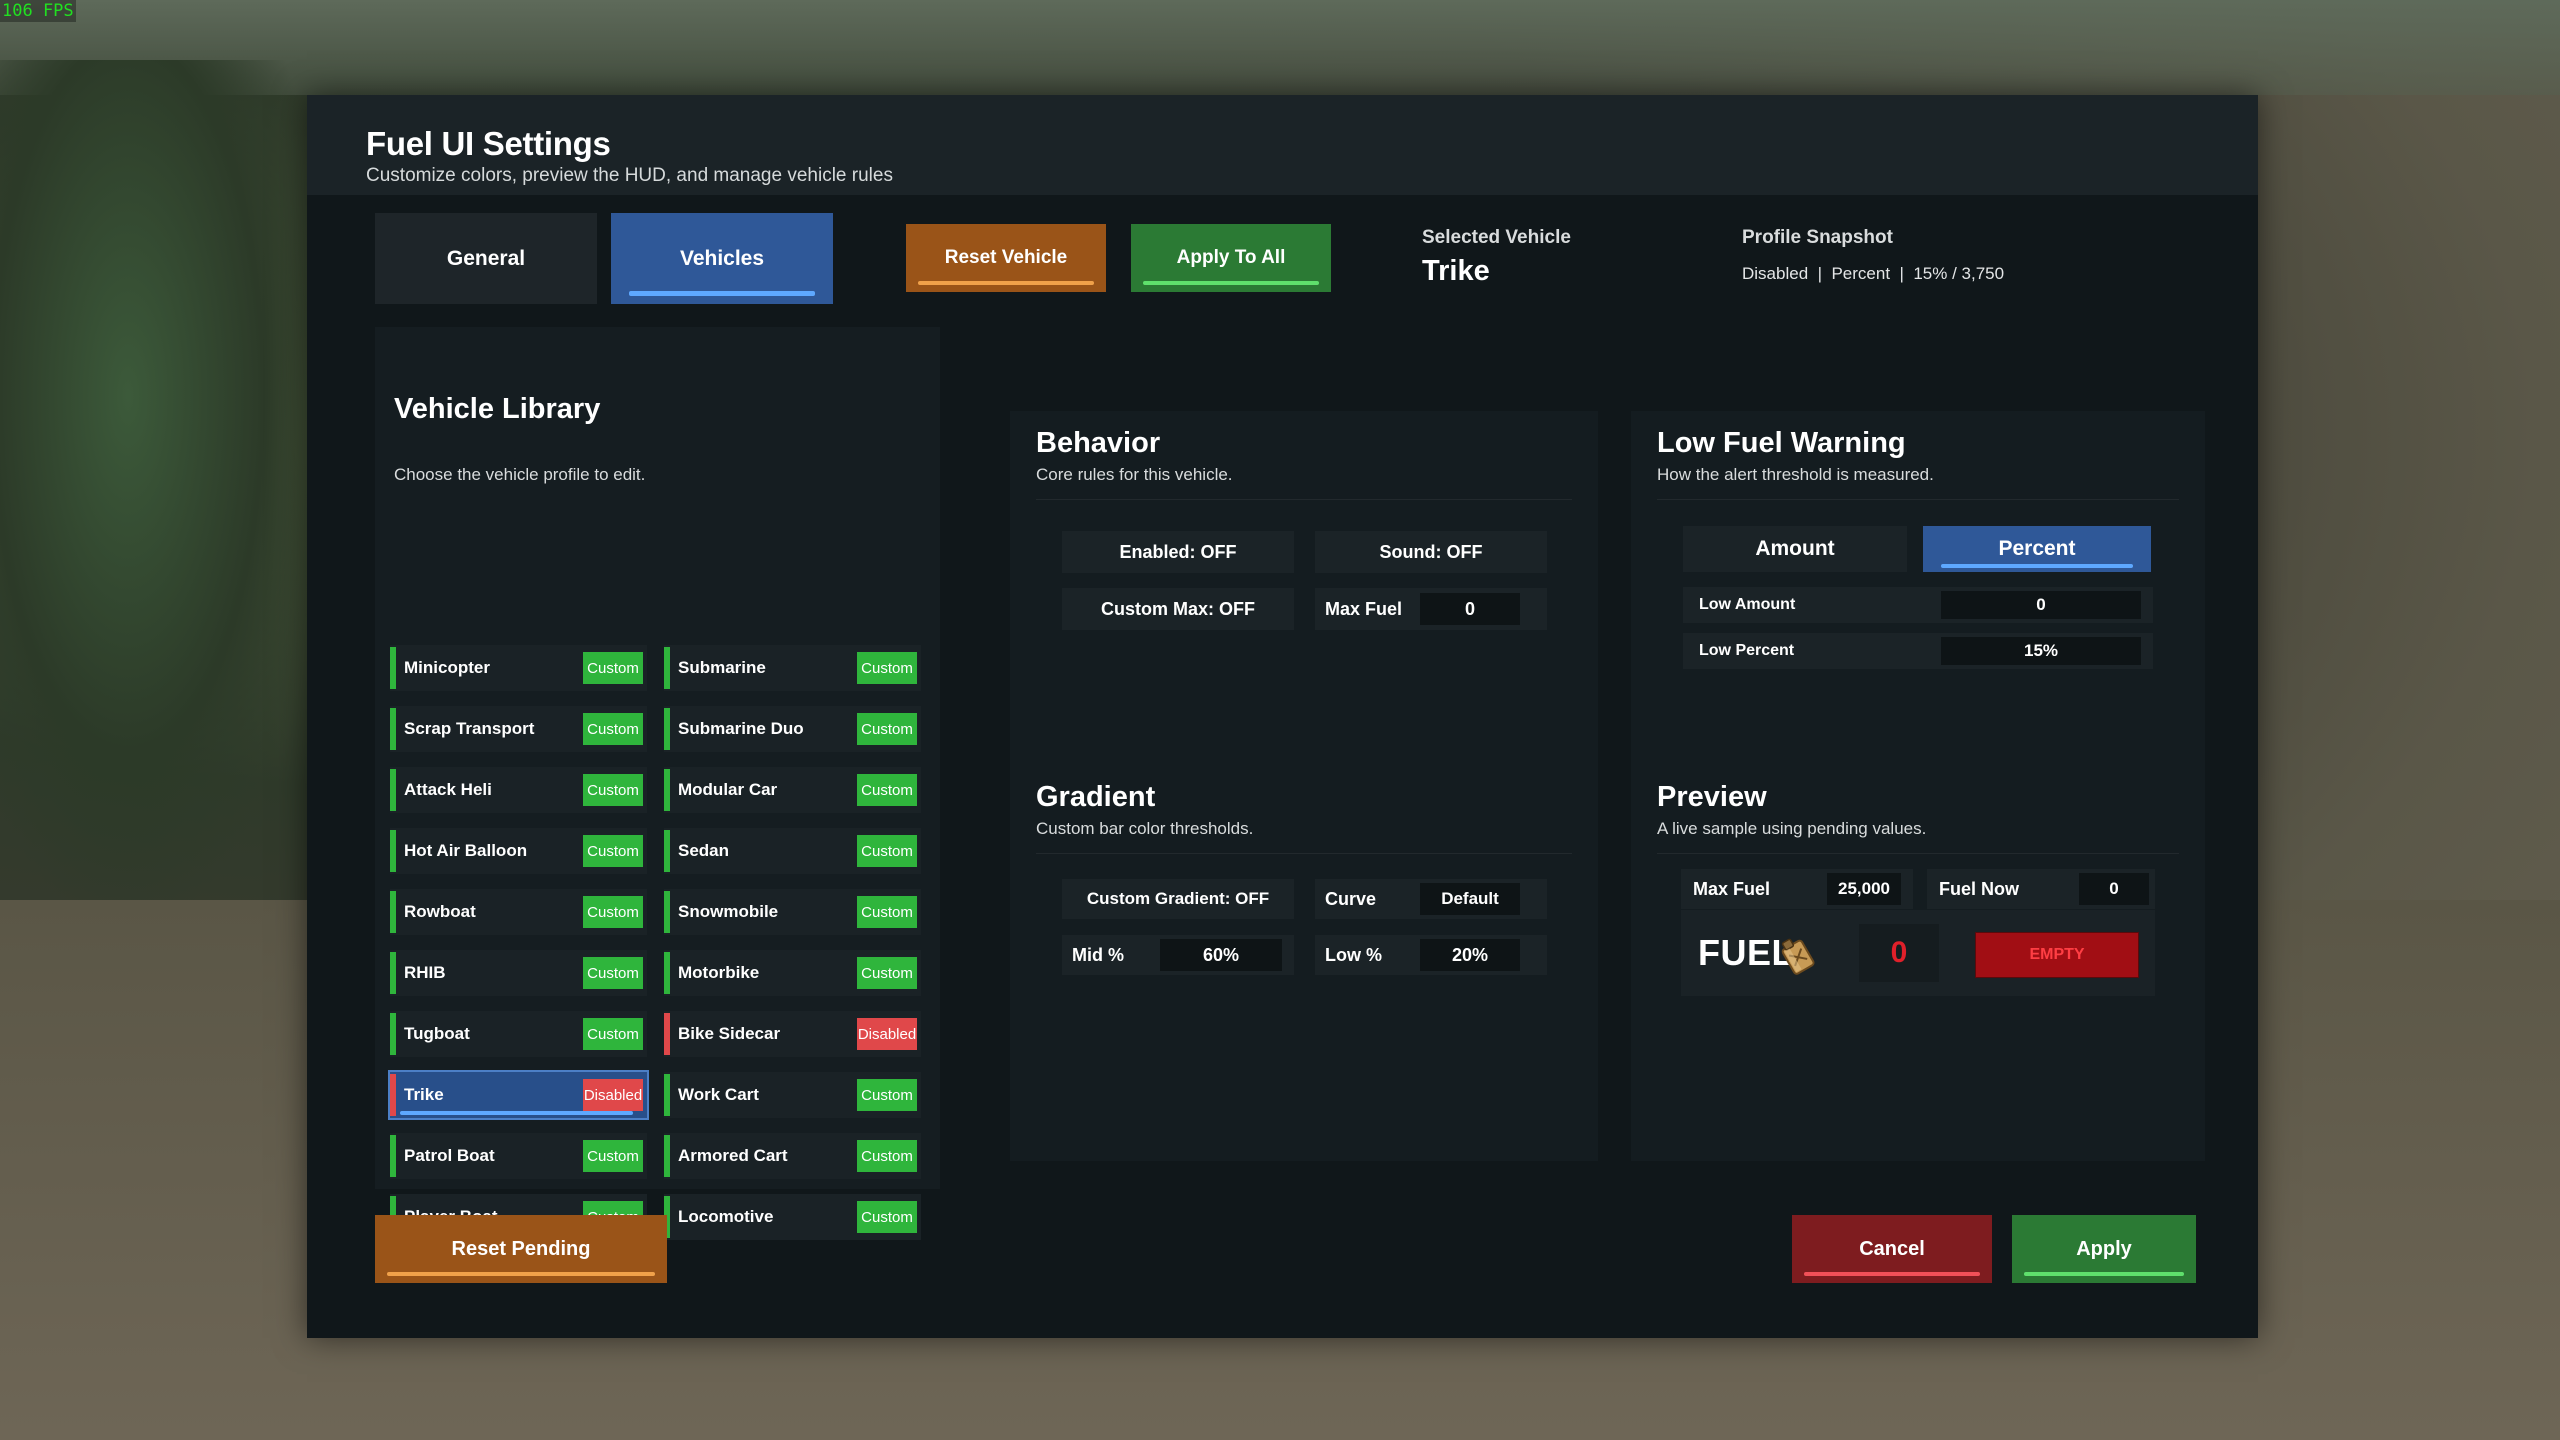  I want to click on vehicle-item: Submarine Custom, so click(792, 668).